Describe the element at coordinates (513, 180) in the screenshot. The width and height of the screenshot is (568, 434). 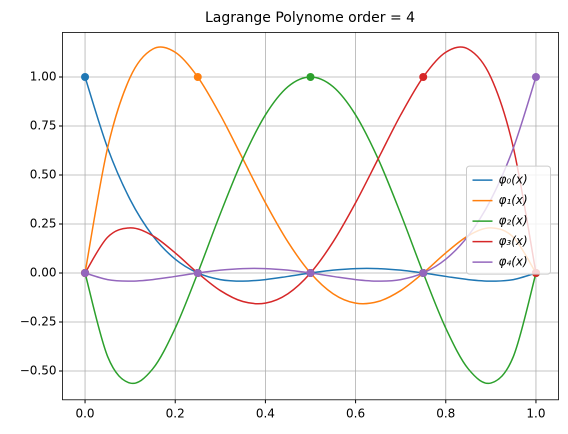
I see `legend-label: φ₀(x)` at that location.